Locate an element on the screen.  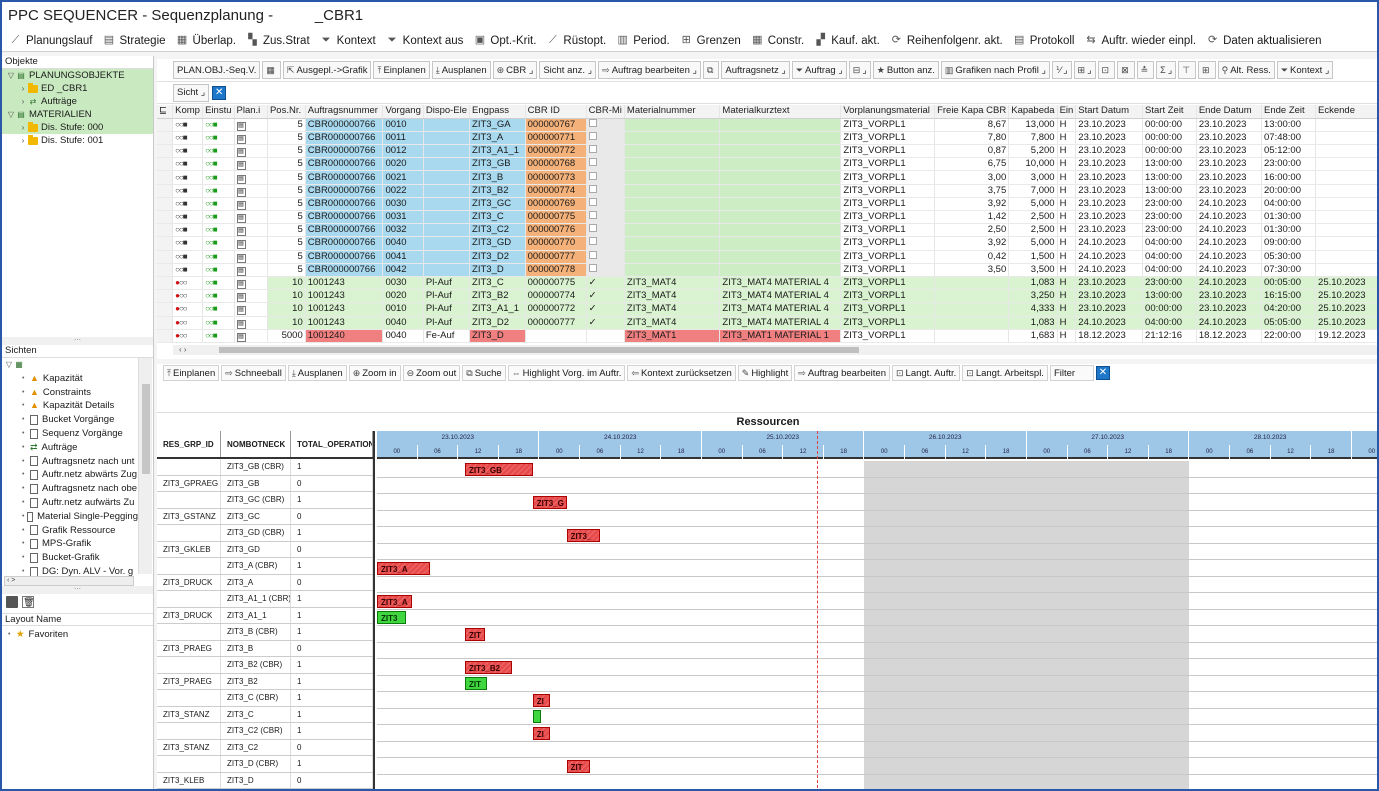
views-root: ▽ ▦ is located at coordinates (14, 365).